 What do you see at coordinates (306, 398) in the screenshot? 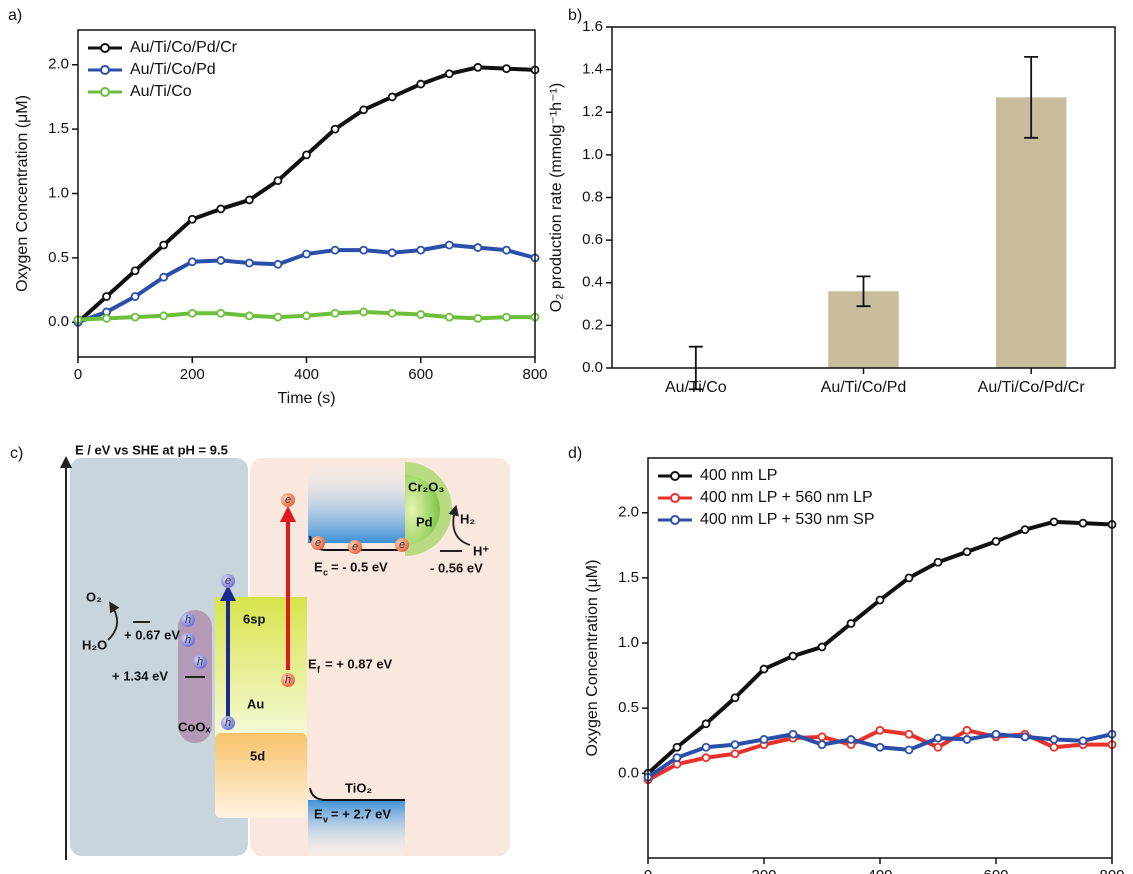
I see `x-axis-label: Time (s)` at bounding box center [306, 398].